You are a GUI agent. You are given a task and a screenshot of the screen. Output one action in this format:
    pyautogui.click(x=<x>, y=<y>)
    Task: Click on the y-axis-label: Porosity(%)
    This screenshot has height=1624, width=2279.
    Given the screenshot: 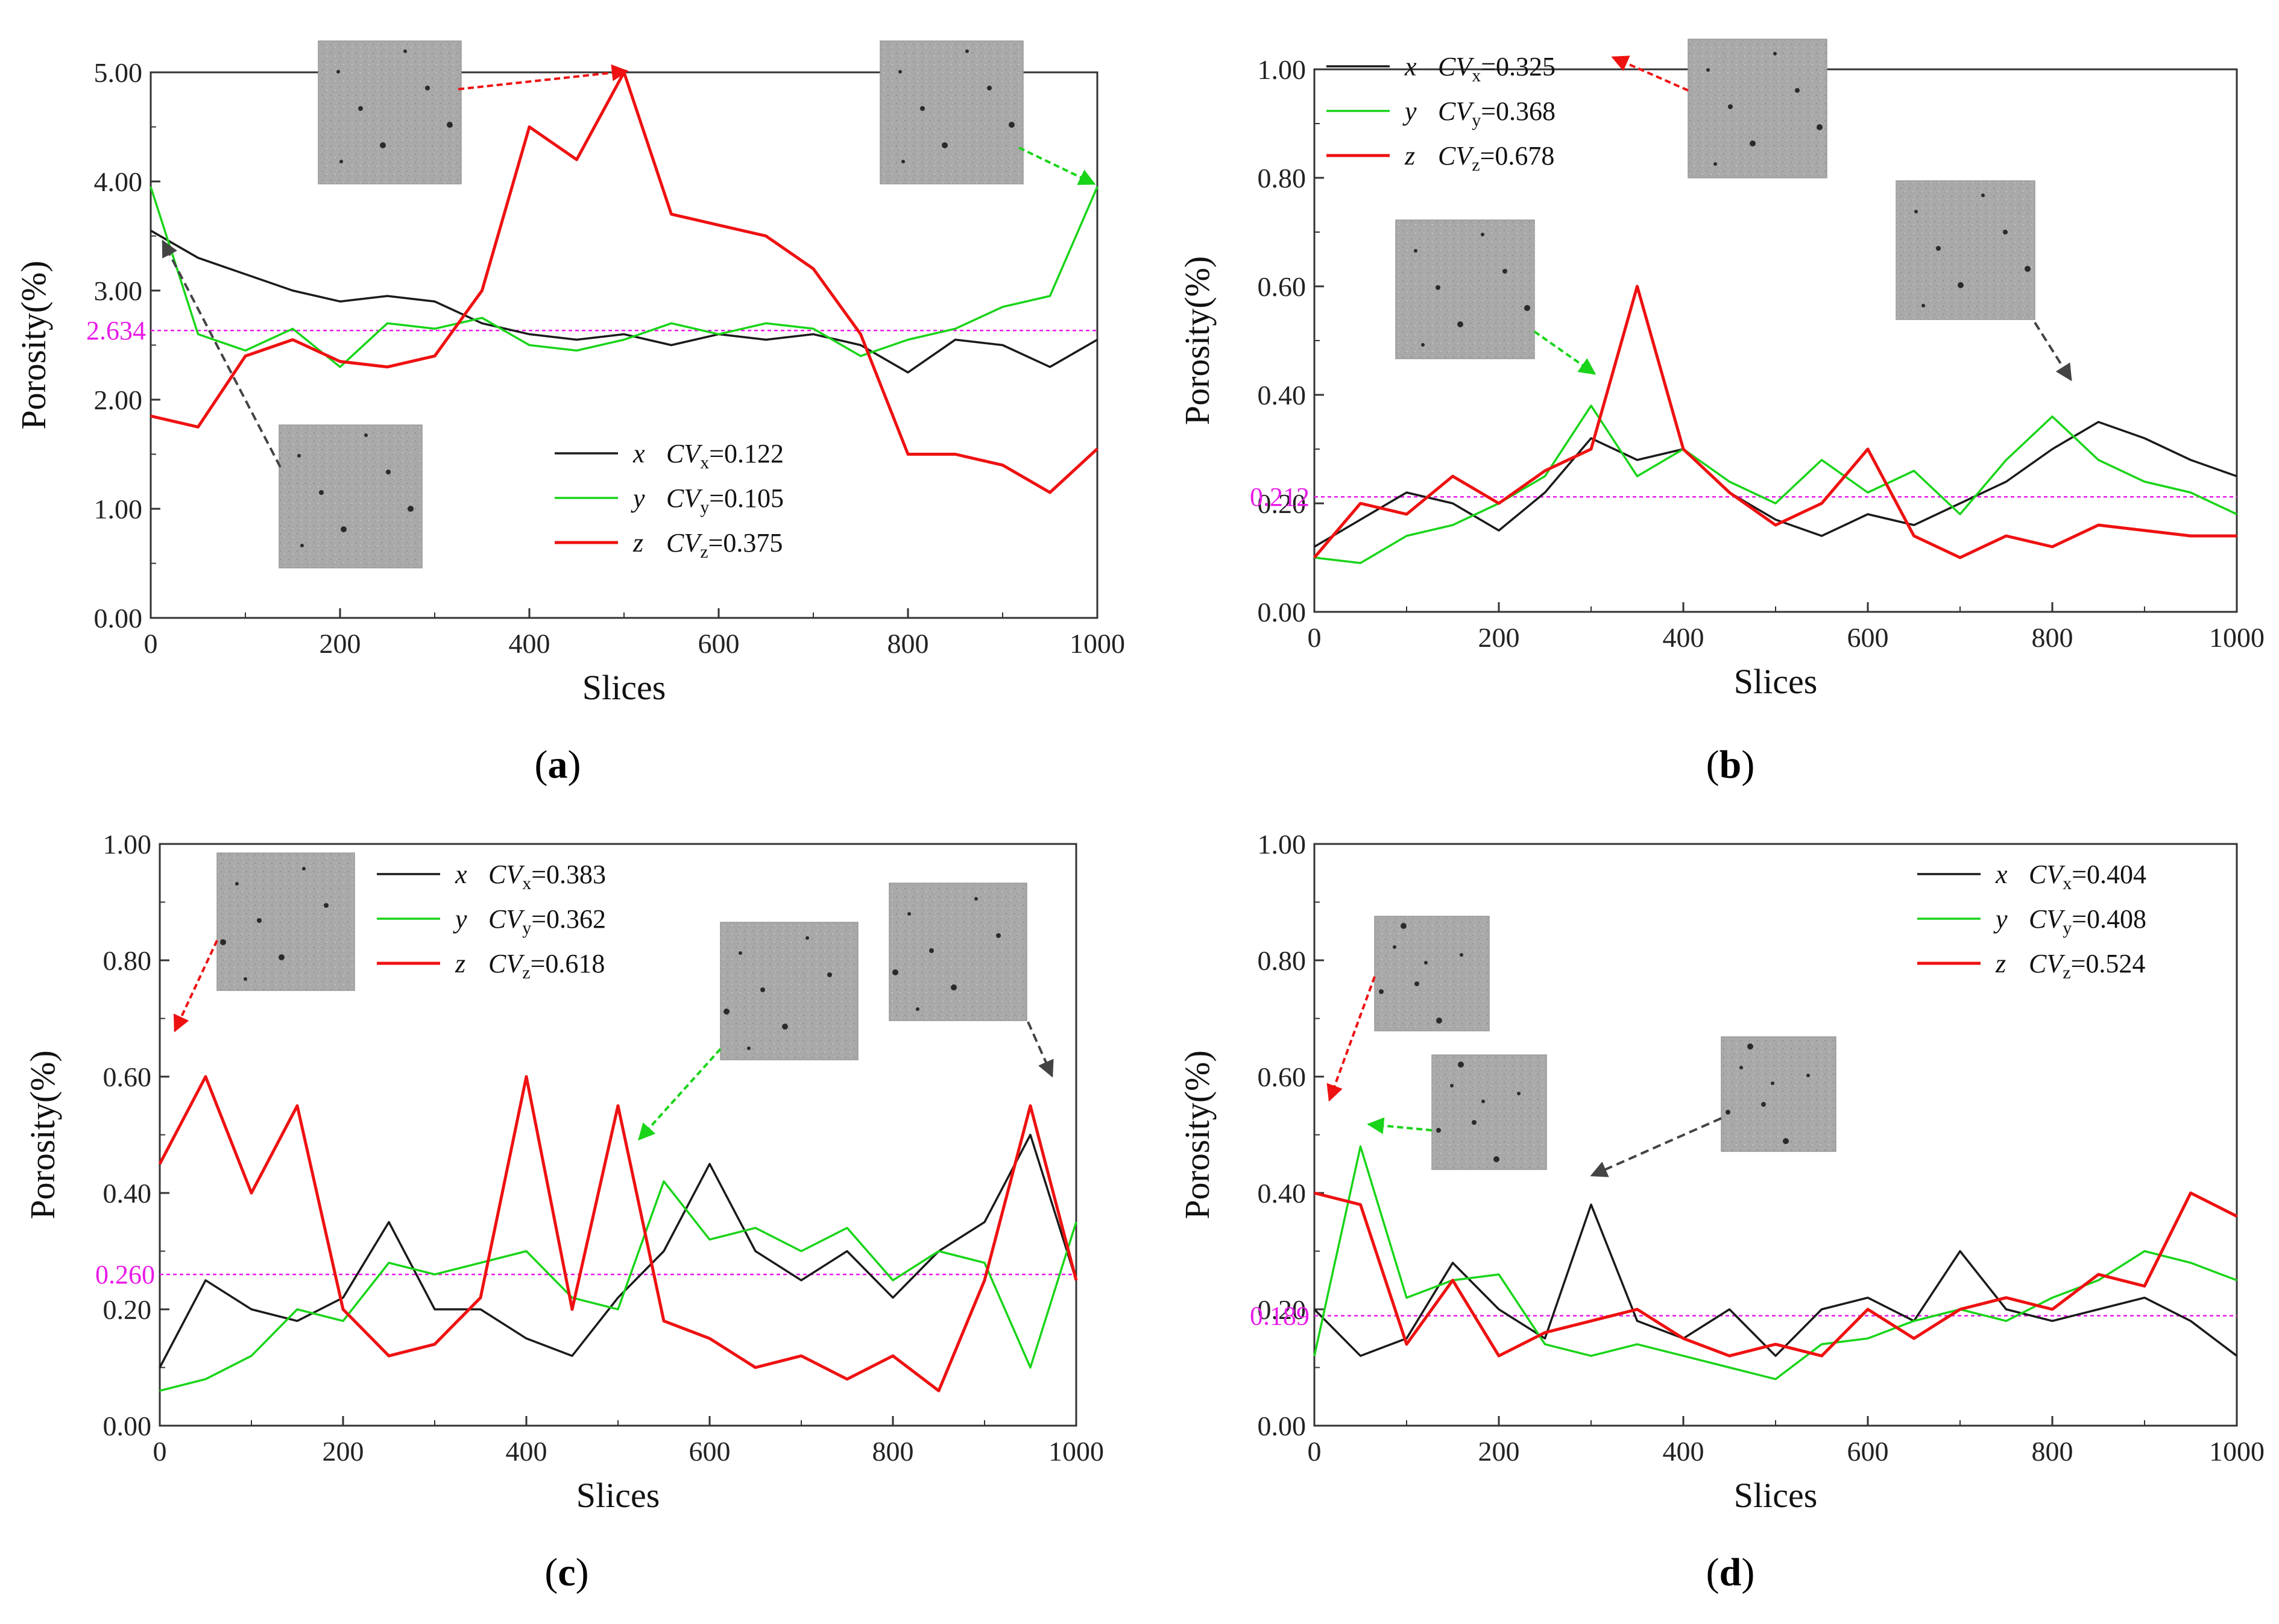 What is the action you would take?
    pyautogui.click(x=1197, y=340)
    